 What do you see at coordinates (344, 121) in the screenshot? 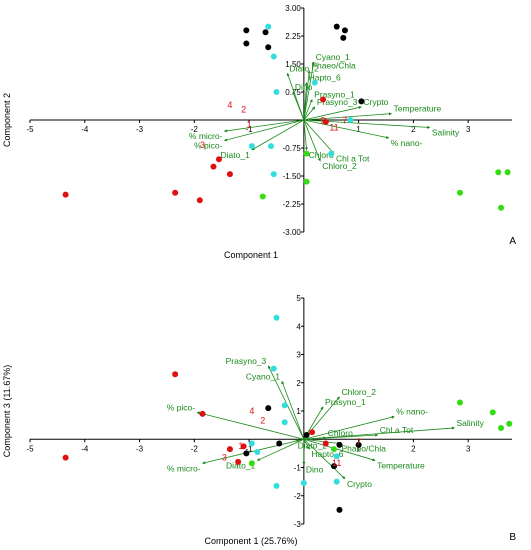
I see `sample-label: 7` at bounding box center [344, 121].